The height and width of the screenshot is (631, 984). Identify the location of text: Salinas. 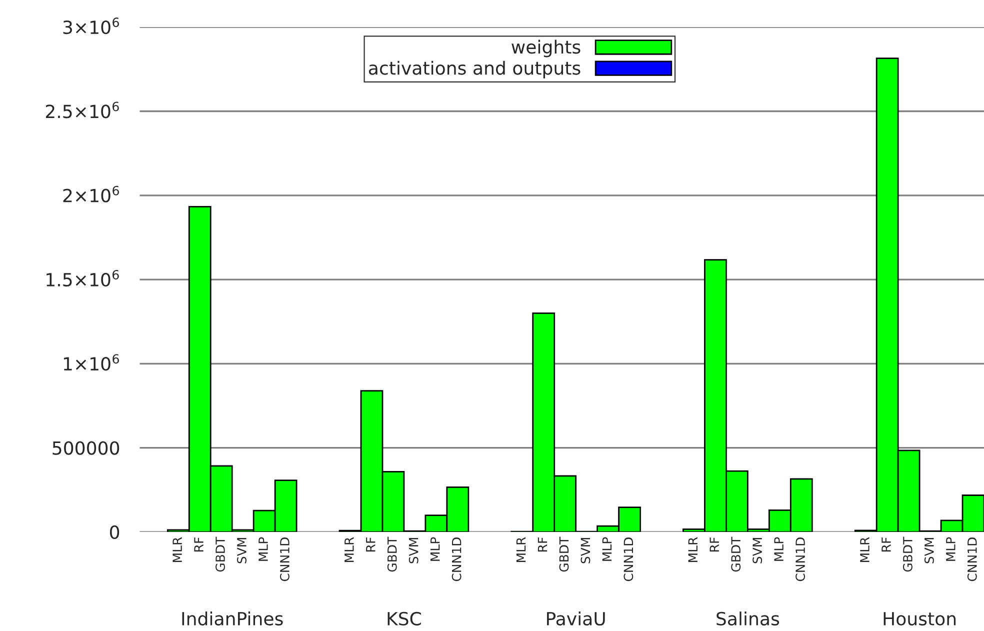
(748, 619).